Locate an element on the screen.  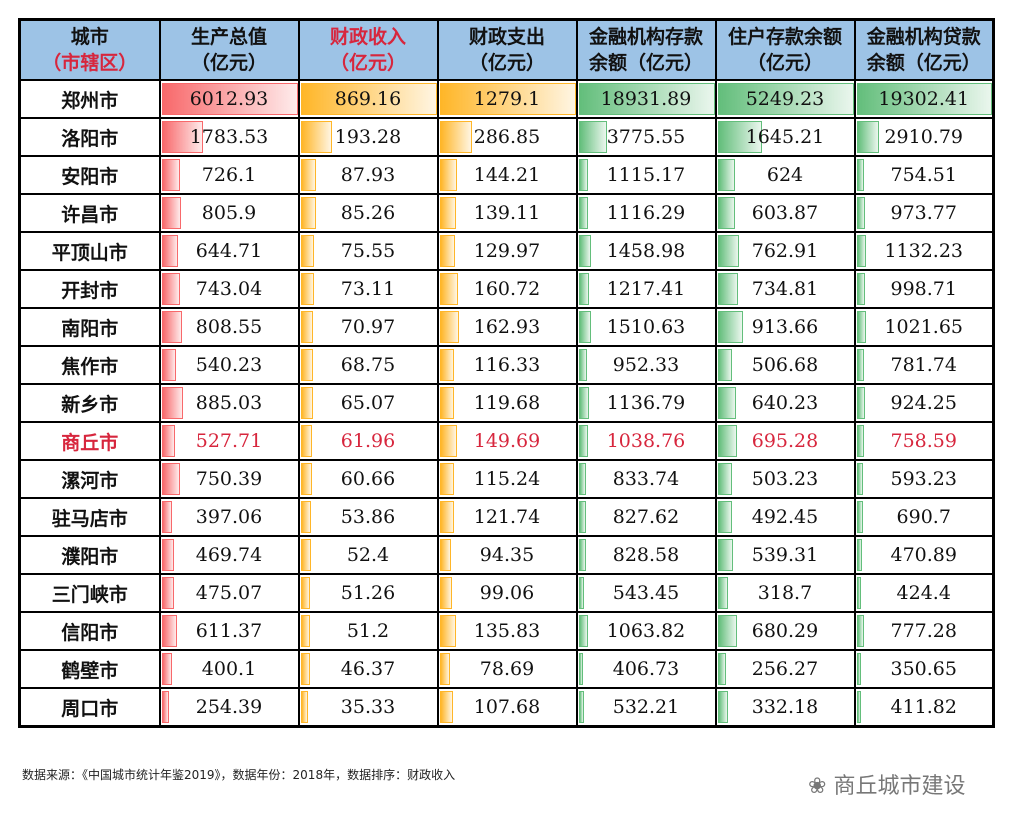
value-cell: 913.66 is located at coordinates (785, 327).